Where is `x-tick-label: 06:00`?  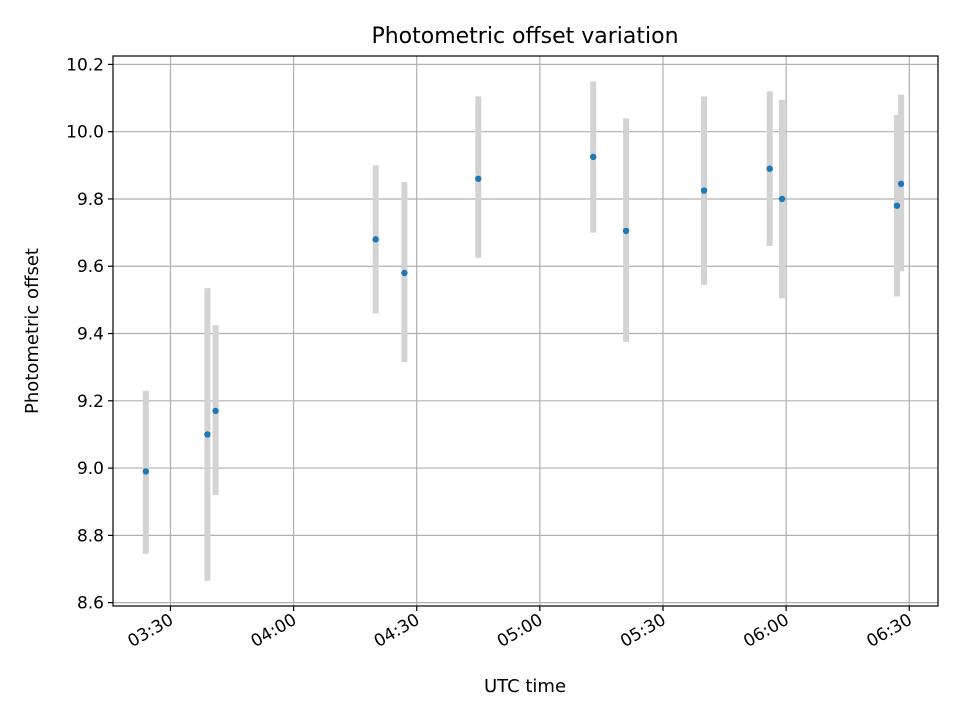 x-tick-label: 06:00 is located at coordinates (766, 631).